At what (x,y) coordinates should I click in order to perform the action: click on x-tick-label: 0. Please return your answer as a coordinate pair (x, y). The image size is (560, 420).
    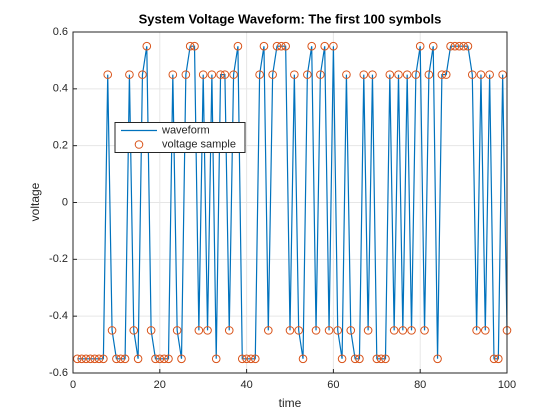
    Looking at the image, I should click on (73, 385).